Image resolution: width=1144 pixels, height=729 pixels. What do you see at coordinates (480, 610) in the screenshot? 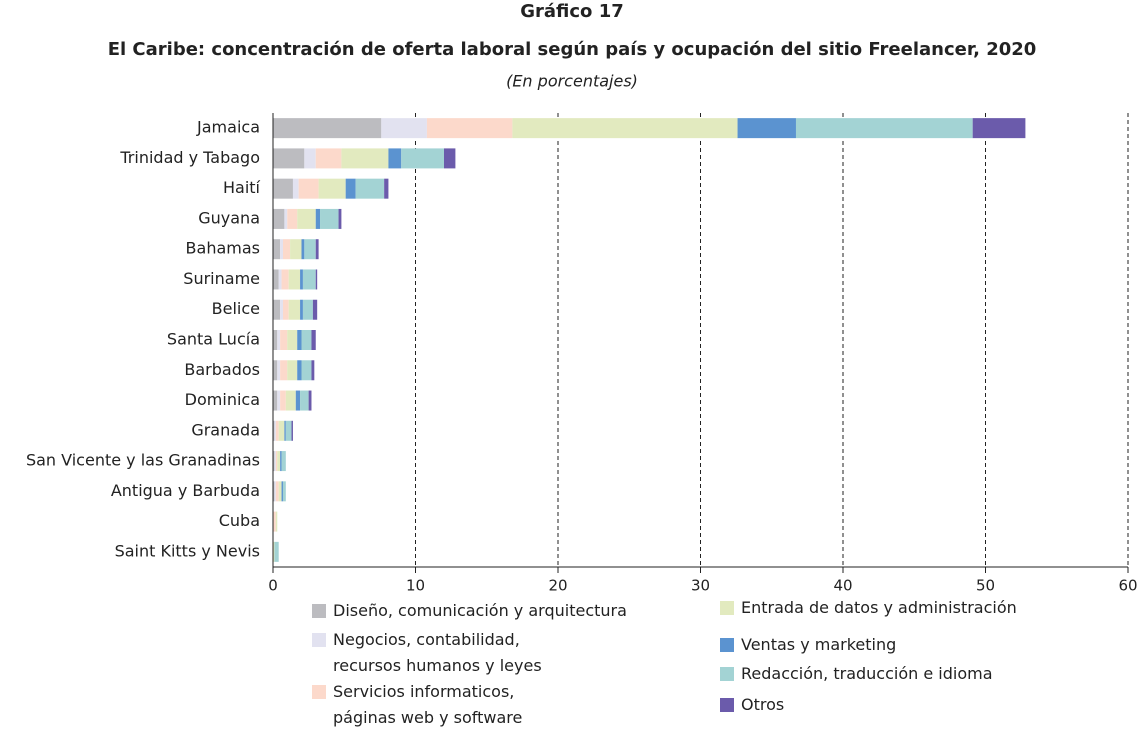
I see `legend-label: Diseño, comunicación y arquitectura` at bounding box center [480, 610].